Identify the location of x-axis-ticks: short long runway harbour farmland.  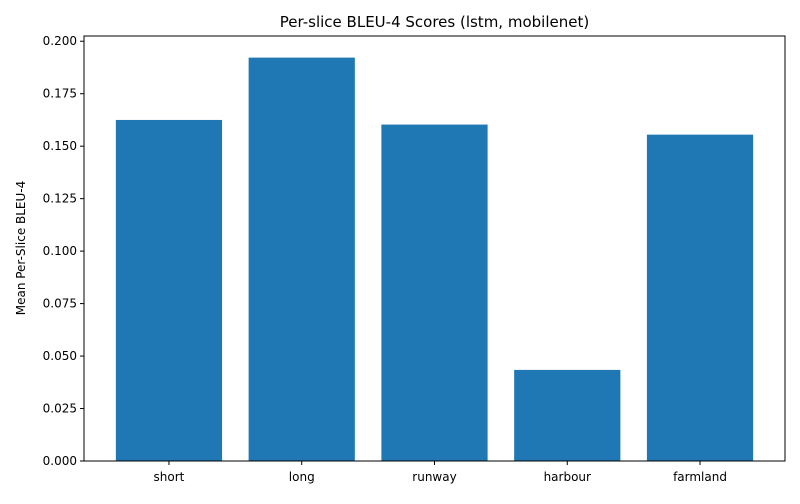
(440, 472).